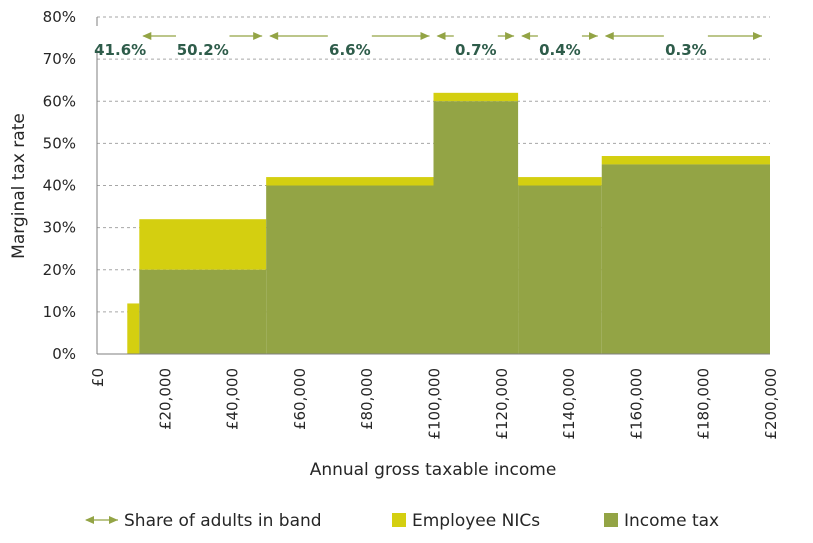  I want to click on x-tick-label: £60,000, so click(300, 399).